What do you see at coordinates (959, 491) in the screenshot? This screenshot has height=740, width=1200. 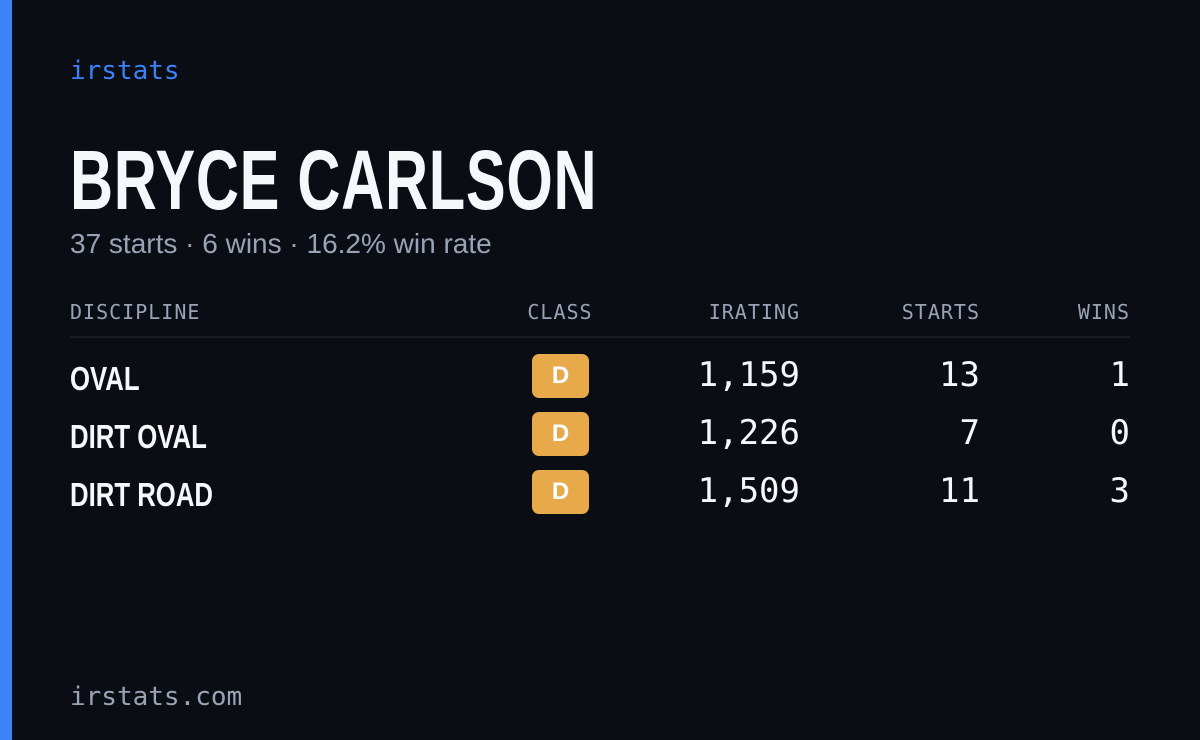 I see `stat-value: 11` at bounding box center [959, 491].